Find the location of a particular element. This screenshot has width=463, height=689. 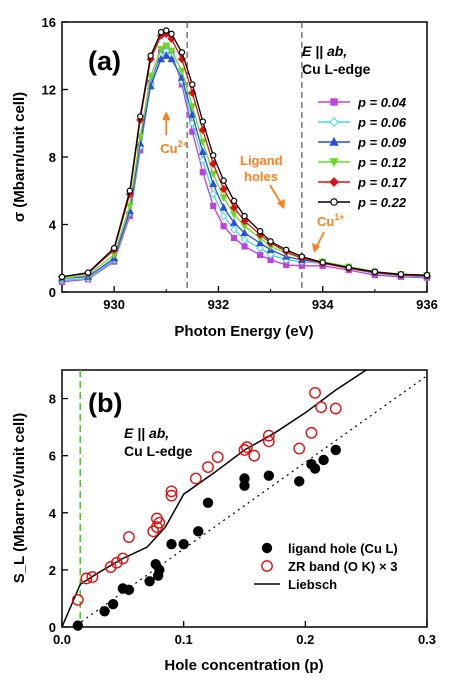

panel-b-legend-label: ligand hole (Cu L) is located at coordinates (343, 548).